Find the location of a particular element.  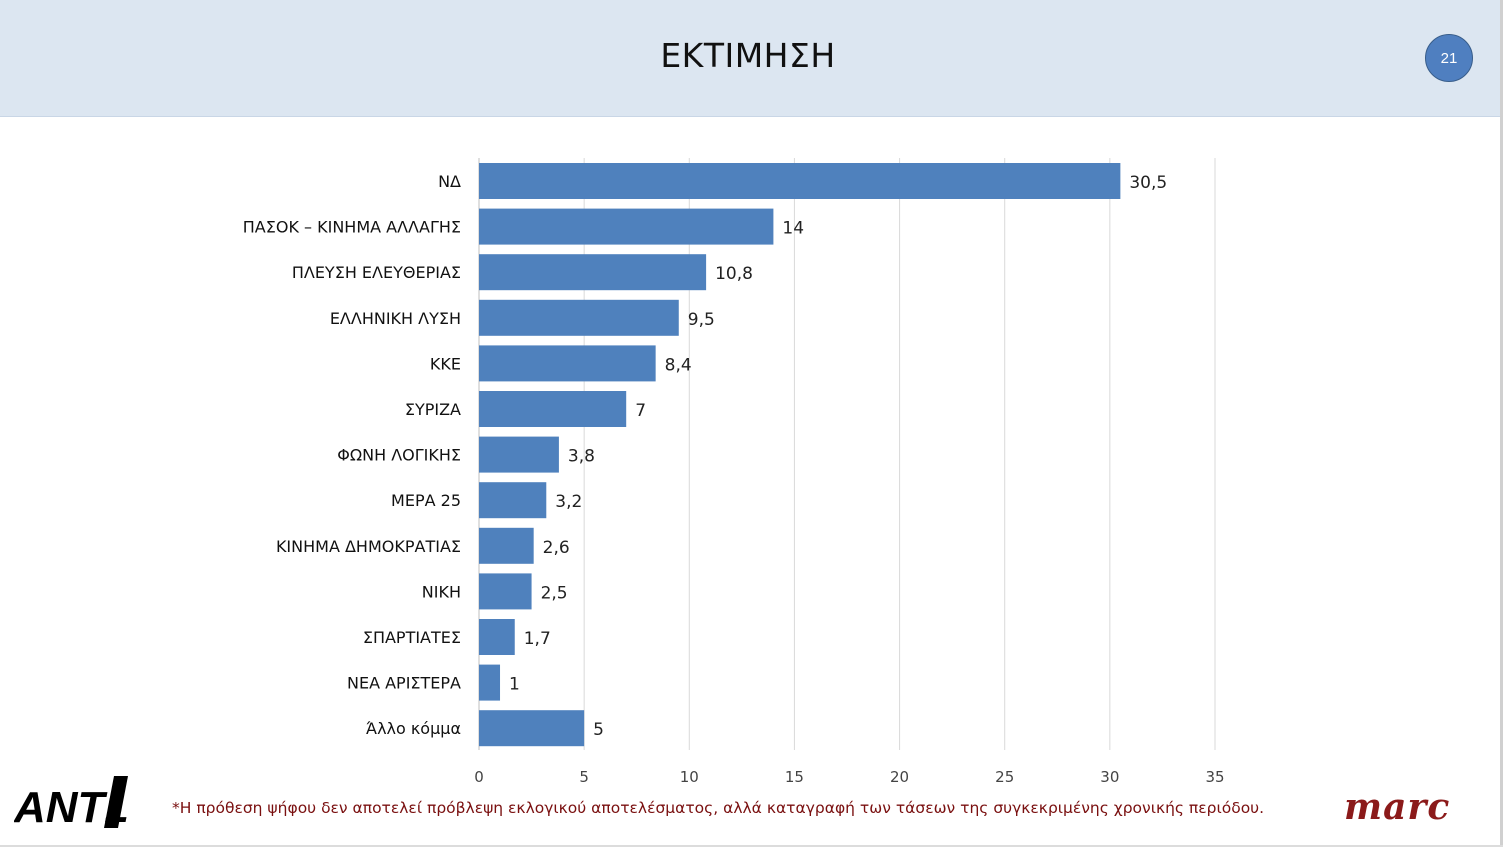

header-band: ΕΚΤΙΜΗΣΗ 21 is located at coordinates (750, 58).